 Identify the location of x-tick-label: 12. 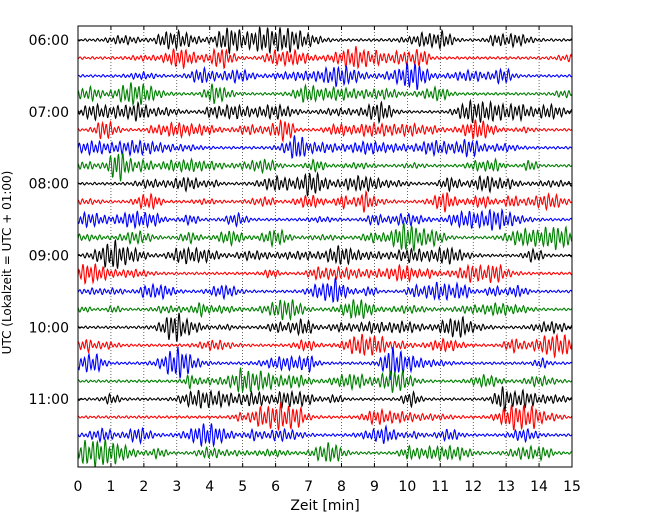
(473, 487).